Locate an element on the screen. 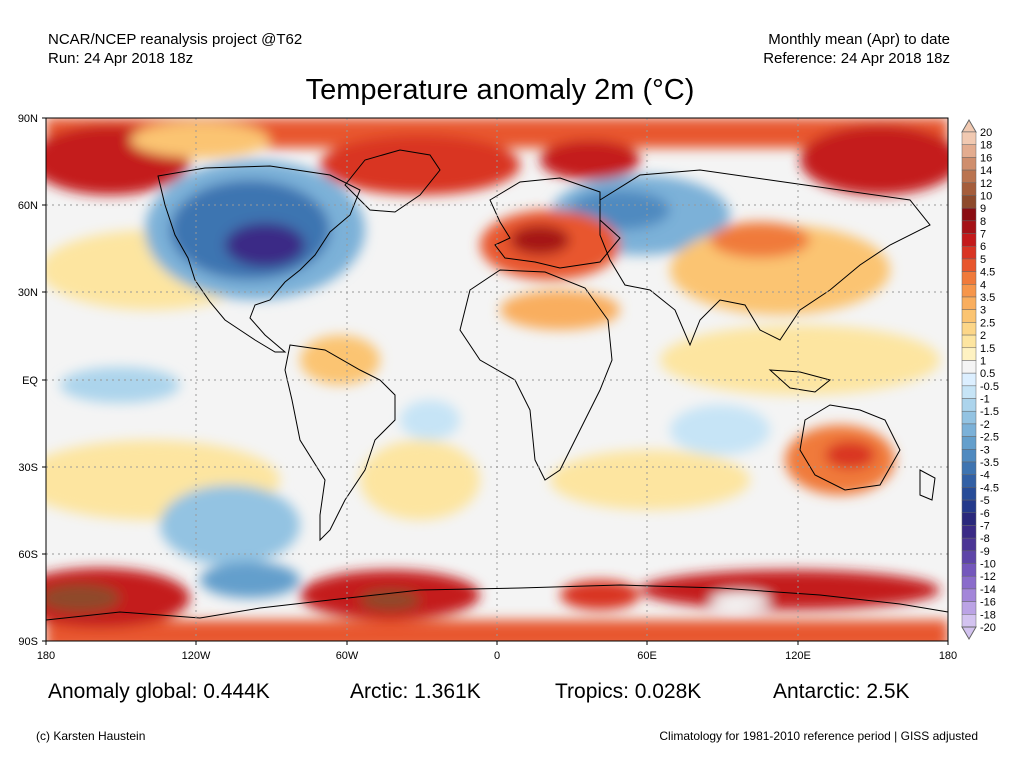 The height and width of the screenshot is (768, 1024). colorbar-label: 1.5 is located at coordinates (987, 349).